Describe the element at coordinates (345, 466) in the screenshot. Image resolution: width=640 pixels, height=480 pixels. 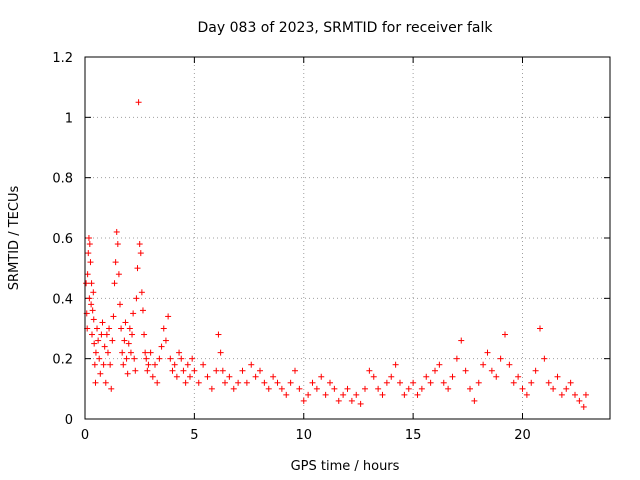
I see `x-axis-label: GPS time / hours` at that location.